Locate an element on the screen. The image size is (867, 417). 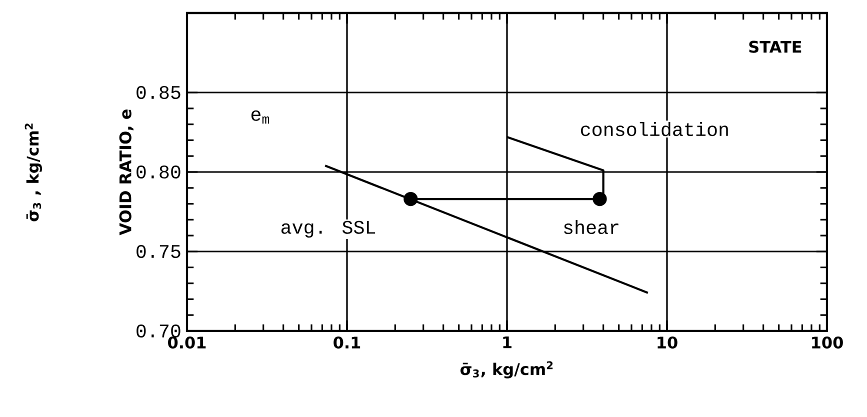
annotation: STATE is located at coordinates (775, 46).